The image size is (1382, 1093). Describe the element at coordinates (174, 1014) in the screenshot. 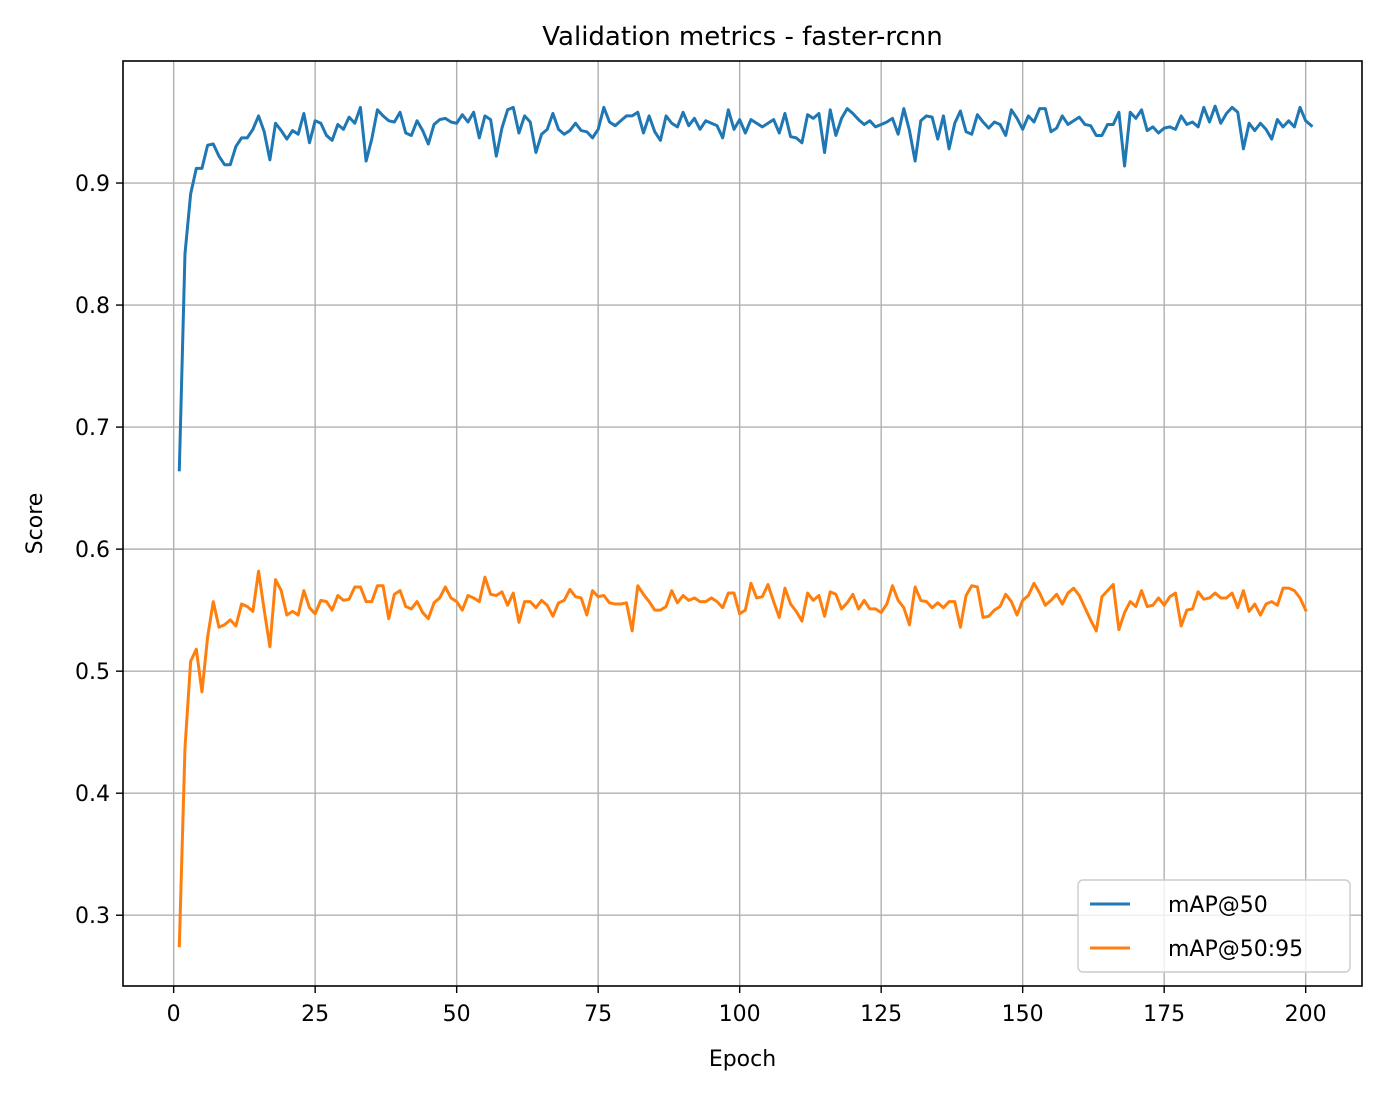

I see `x-tick-label: 0` at that location.